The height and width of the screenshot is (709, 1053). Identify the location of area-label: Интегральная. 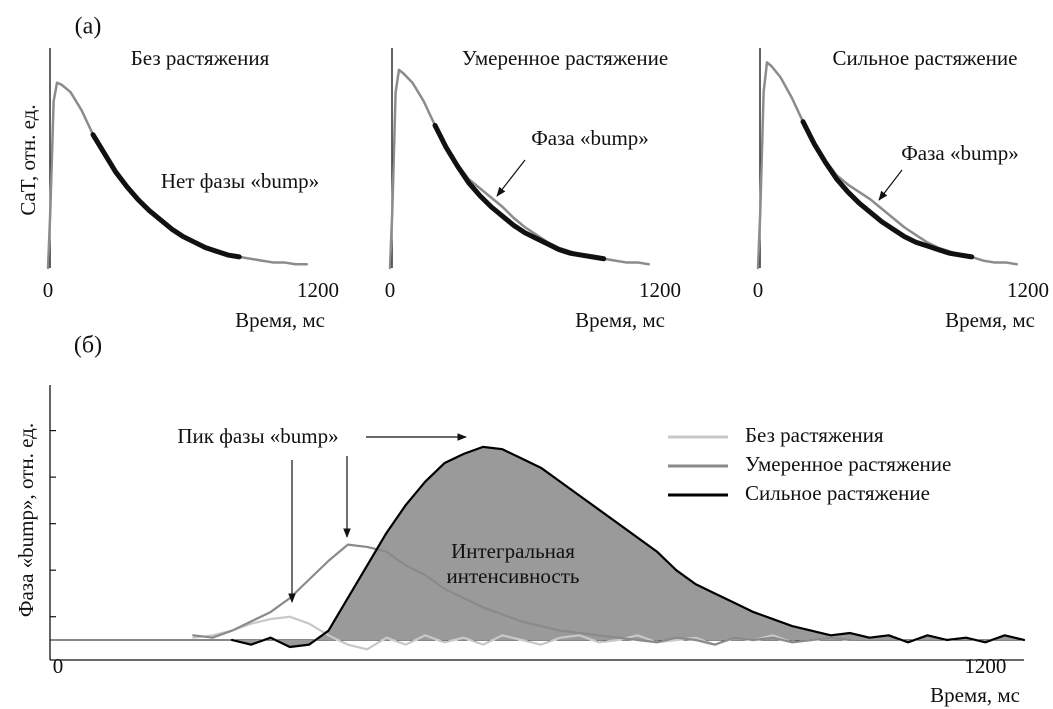
(513, 551).